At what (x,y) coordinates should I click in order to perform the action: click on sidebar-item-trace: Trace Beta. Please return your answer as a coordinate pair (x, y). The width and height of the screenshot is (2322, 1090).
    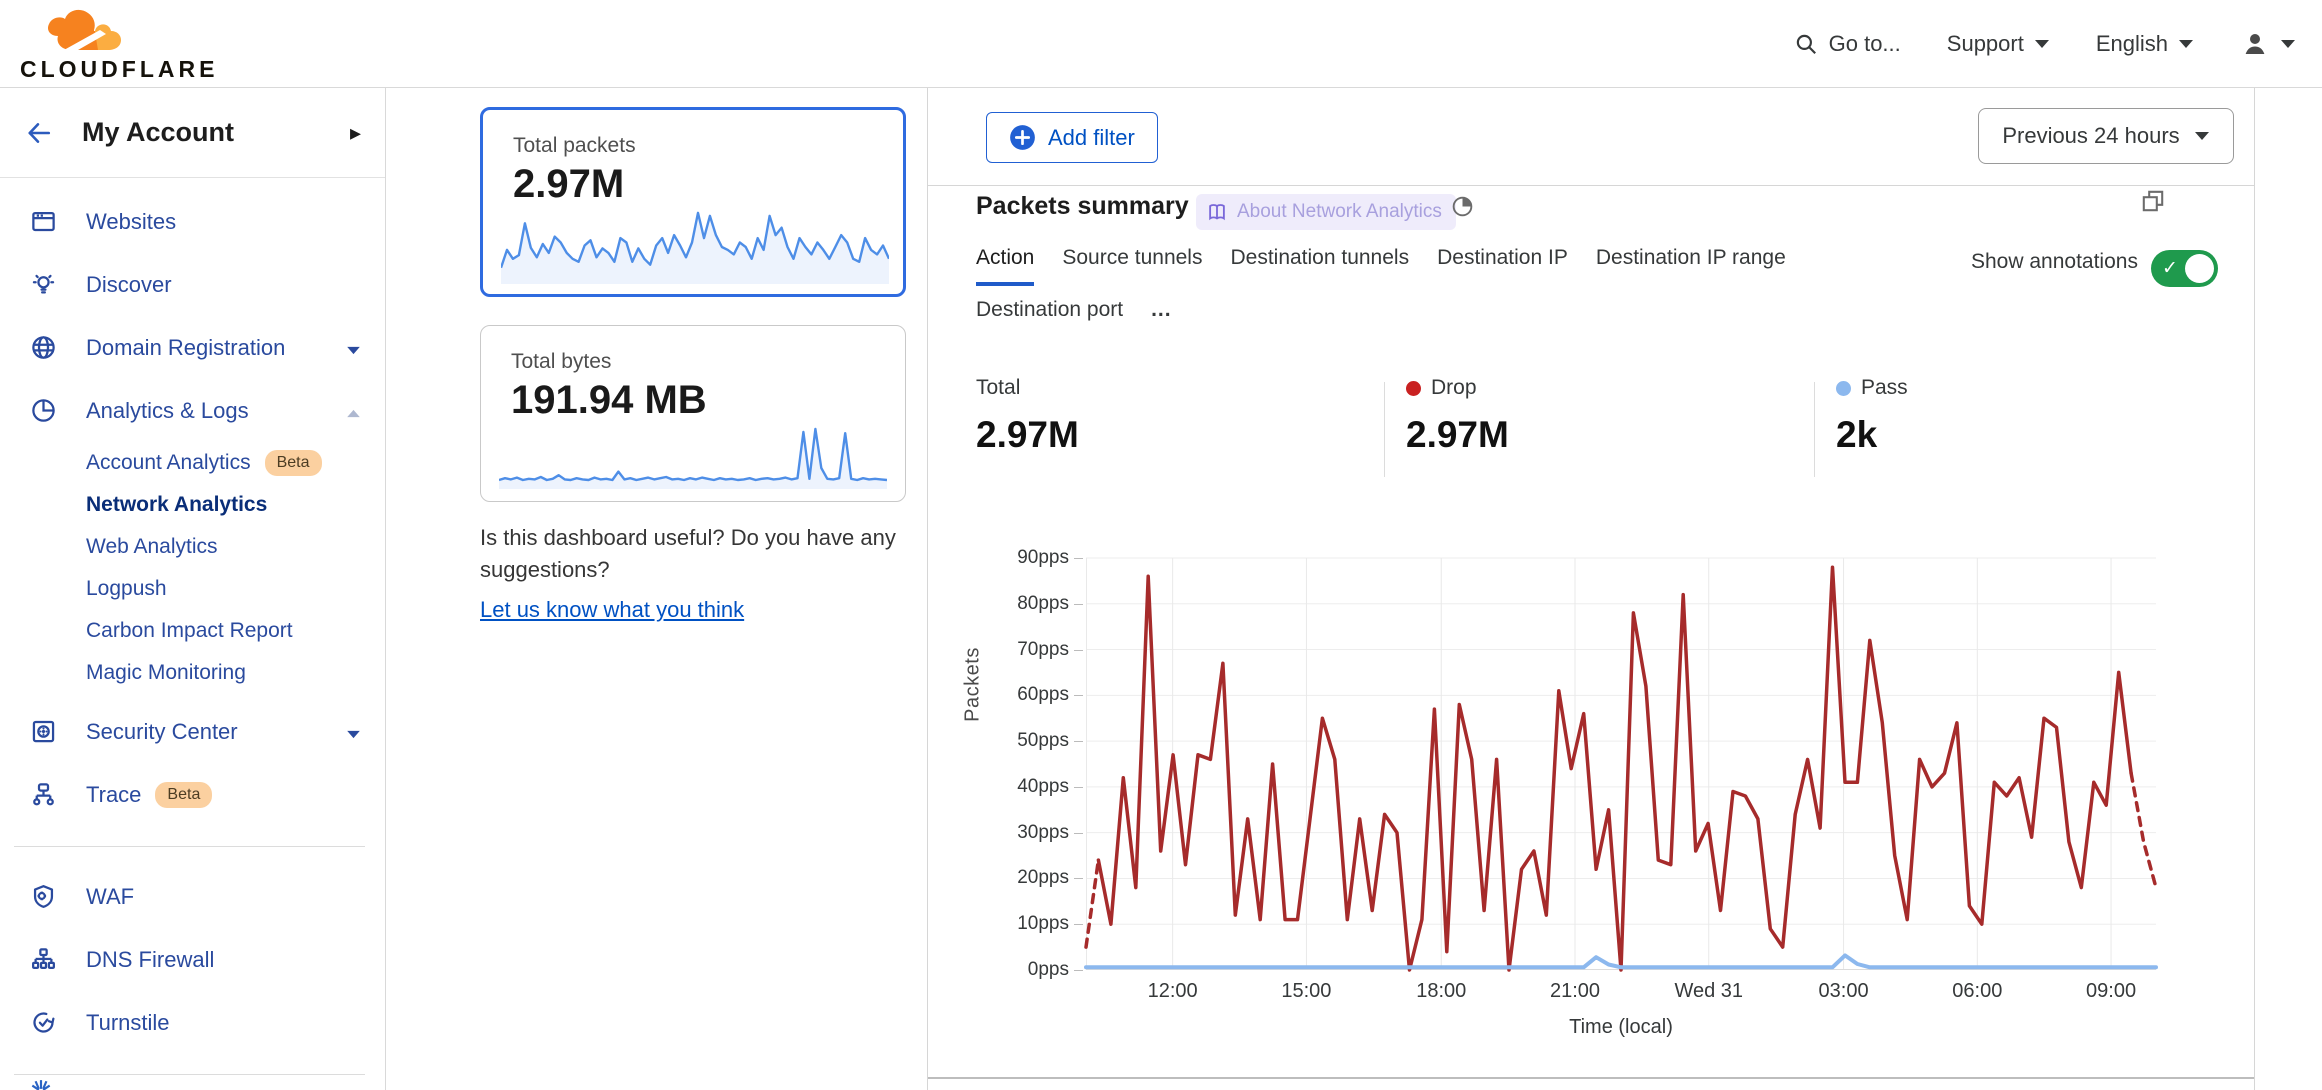
    Looking at the image, I should click on (192, 794).